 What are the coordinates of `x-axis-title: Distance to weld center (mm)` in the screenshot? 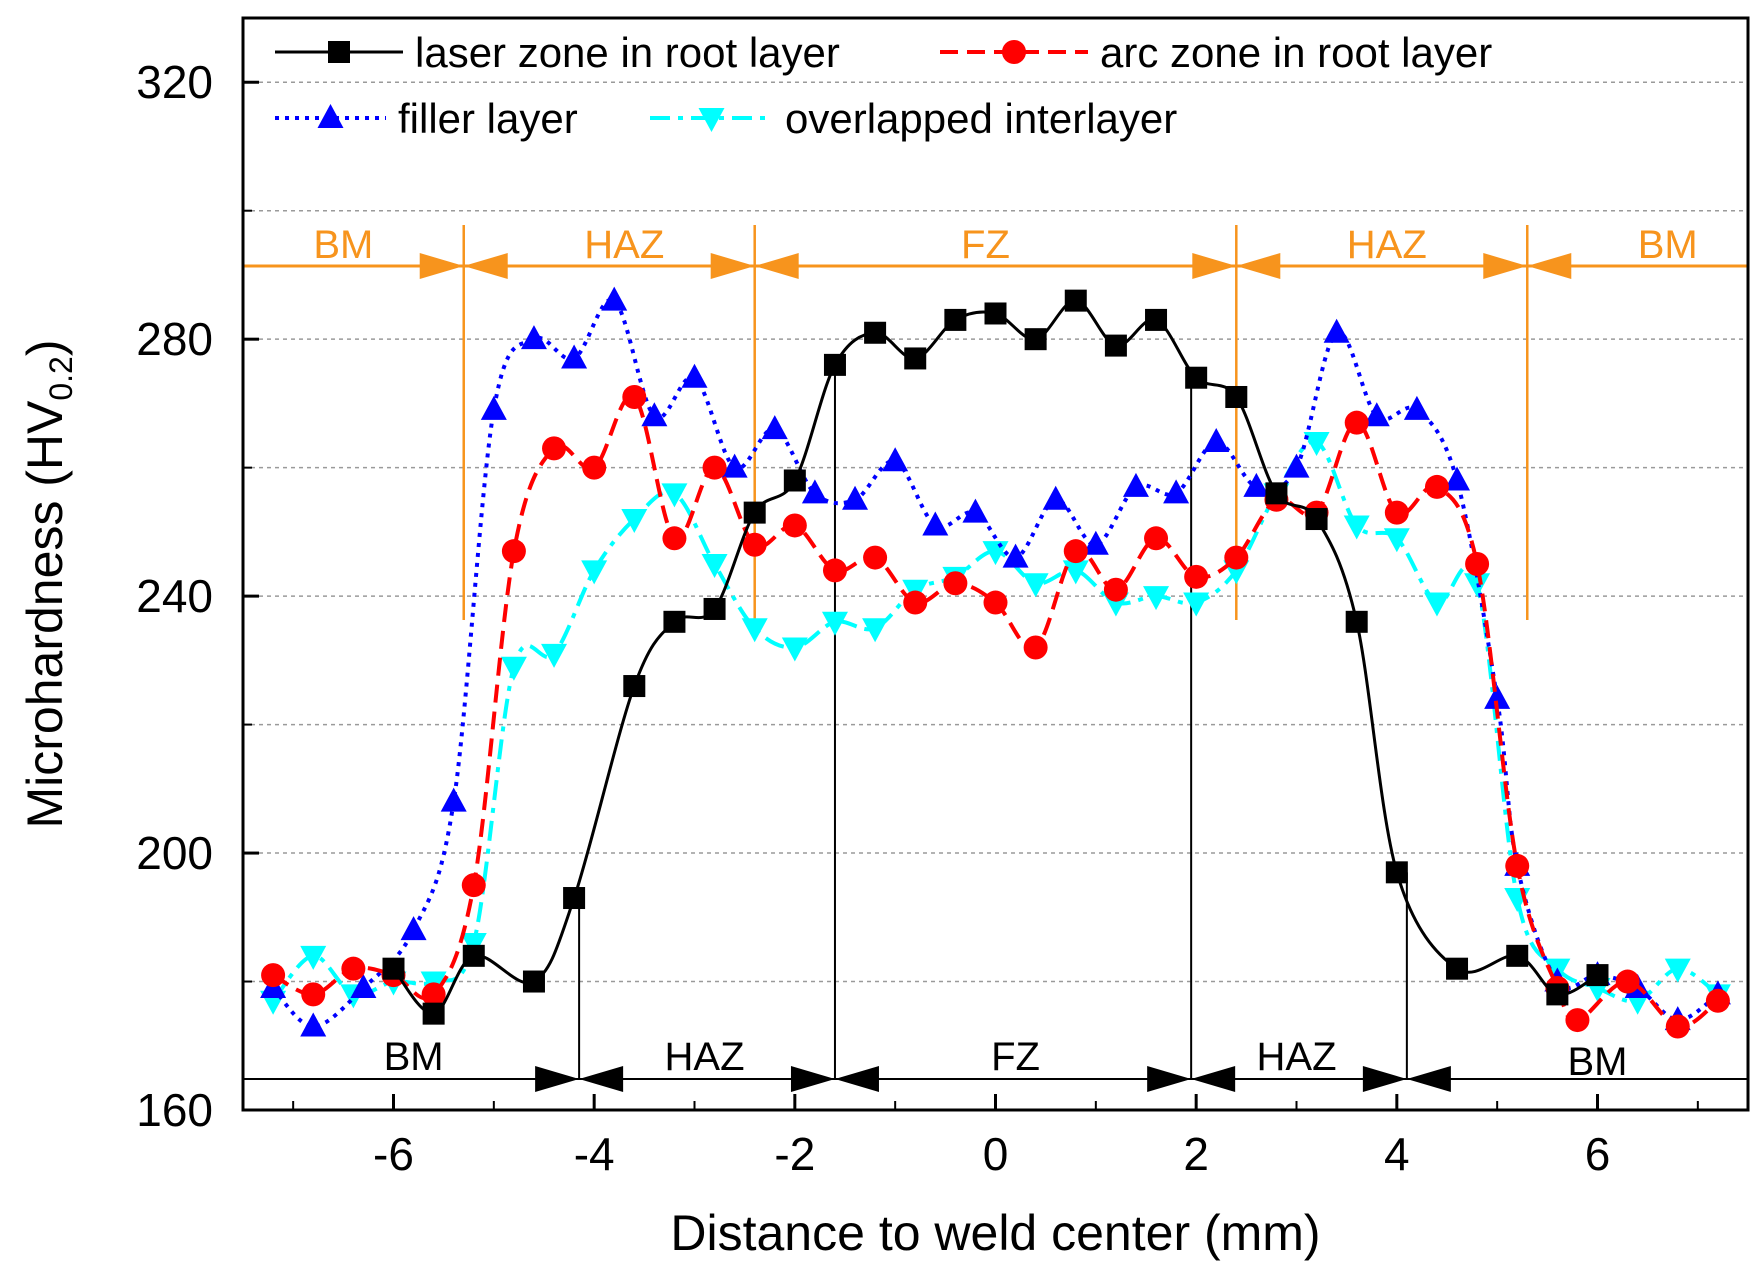 It's located at (995, 1233).